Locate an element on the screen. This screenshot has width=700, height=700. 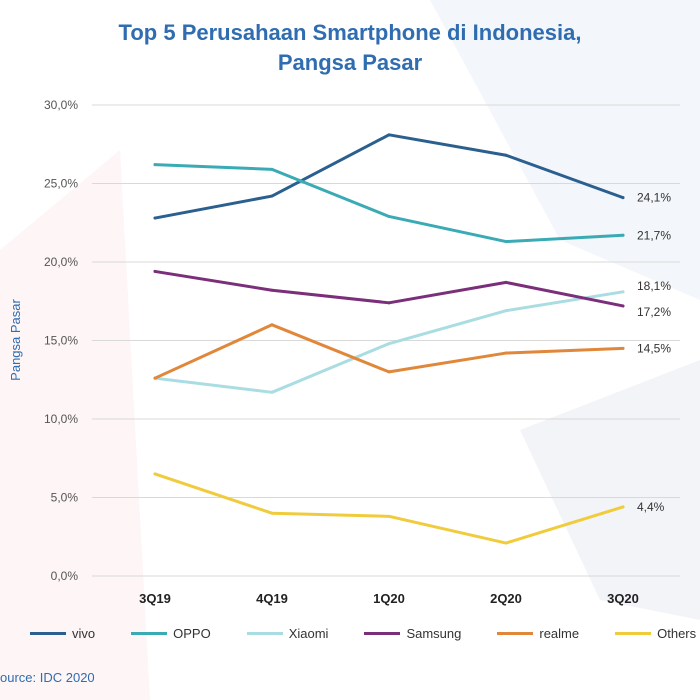
legend-item-realme: realme is located at coordinates (538, 633).